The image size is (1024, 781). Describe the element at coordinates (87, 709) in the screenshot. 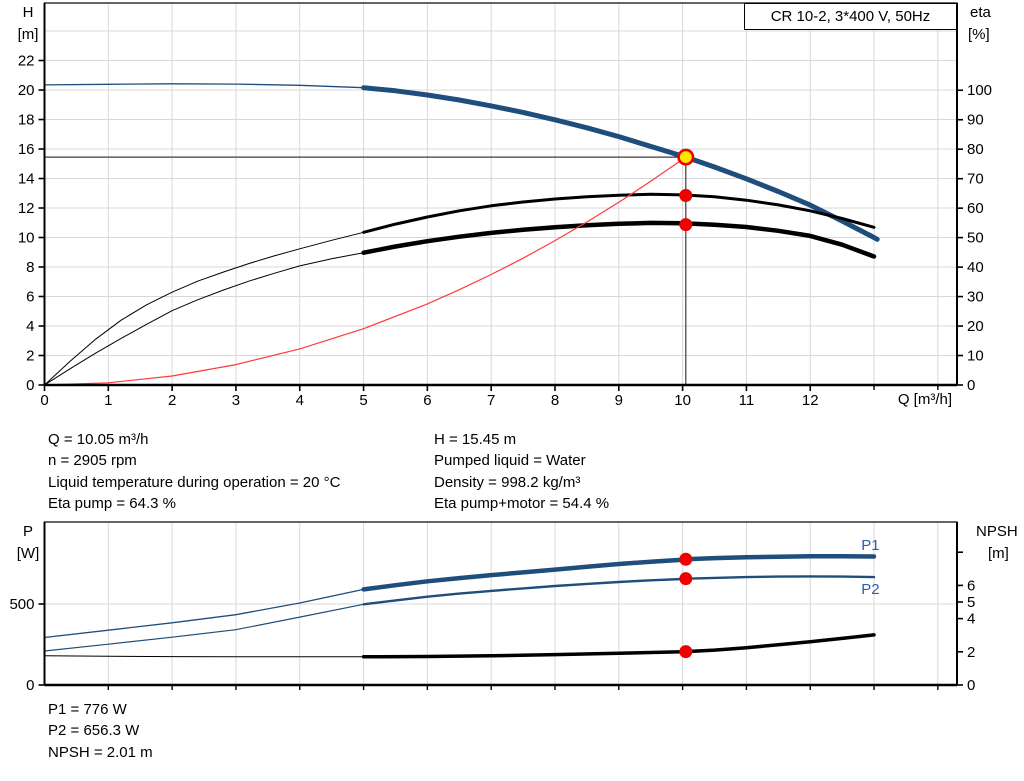

I see `p1-value: P1 = 776 W` at that location.